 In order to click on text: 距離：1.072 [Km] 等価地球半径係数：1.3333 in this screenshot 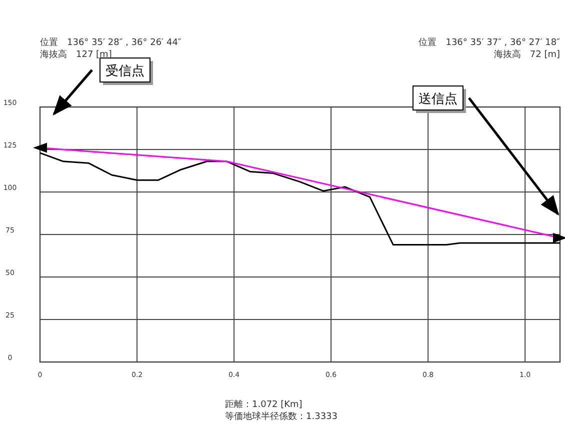, I will do `click(281, 410)`.